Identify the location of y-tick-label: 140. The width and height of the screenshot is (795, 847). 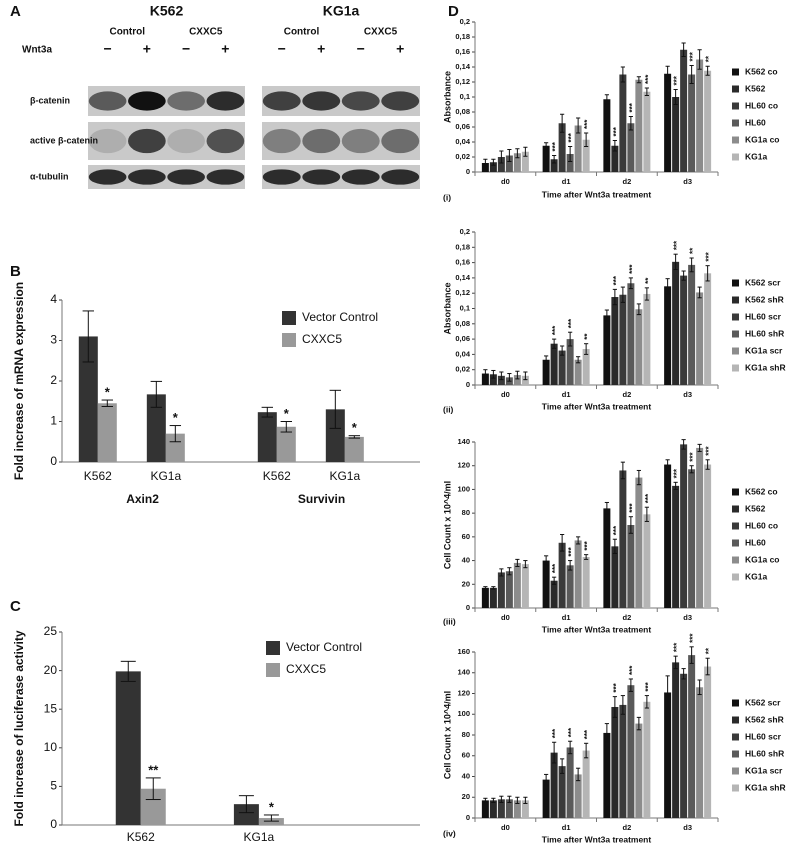
(463, 441).